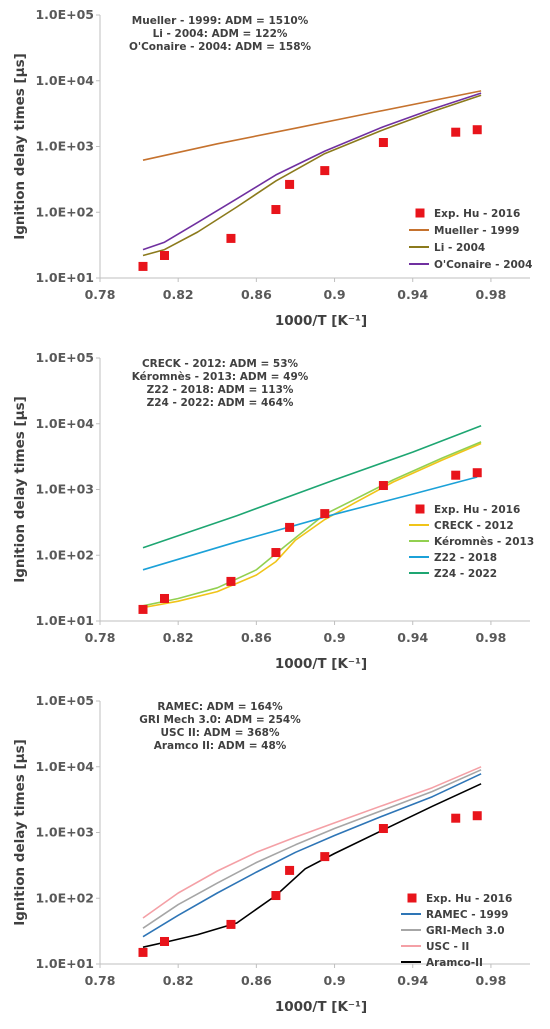 The height and width of the screenshot is (1029, 550). I want to click on adm-annotation: CRECK - 2012: ADM = 53%, so click(220, 364).